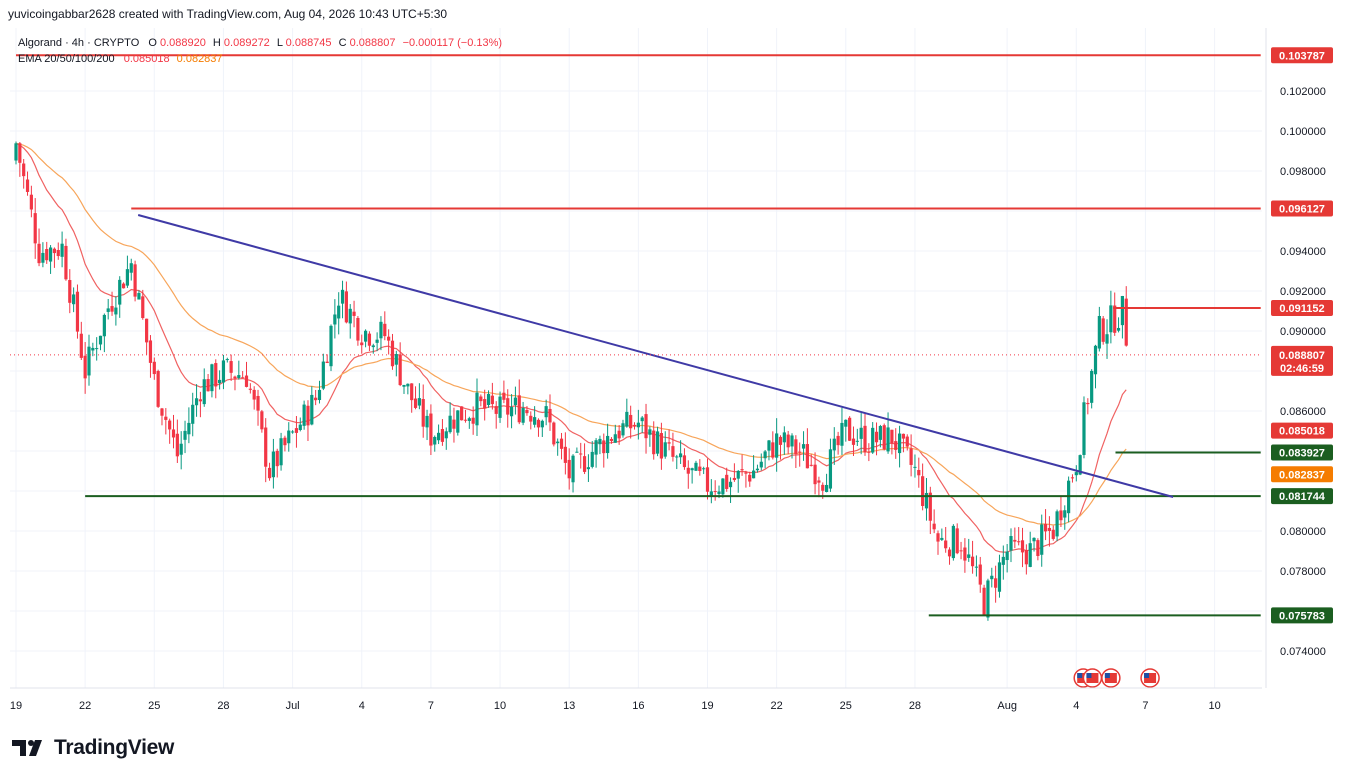 Image resolution: width=1355 pixels, height=779 pixels. Describe the element at coordinates (93, 748) in the screenshot. I see `tradingview-logo: TradingView` at that location.